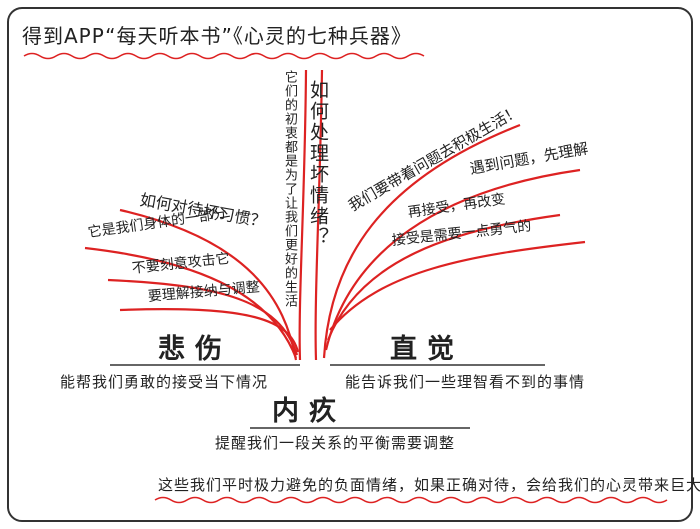 The height and width of the screenshot is (529, 700). I want to click on footer-underline, so click(411, 500).